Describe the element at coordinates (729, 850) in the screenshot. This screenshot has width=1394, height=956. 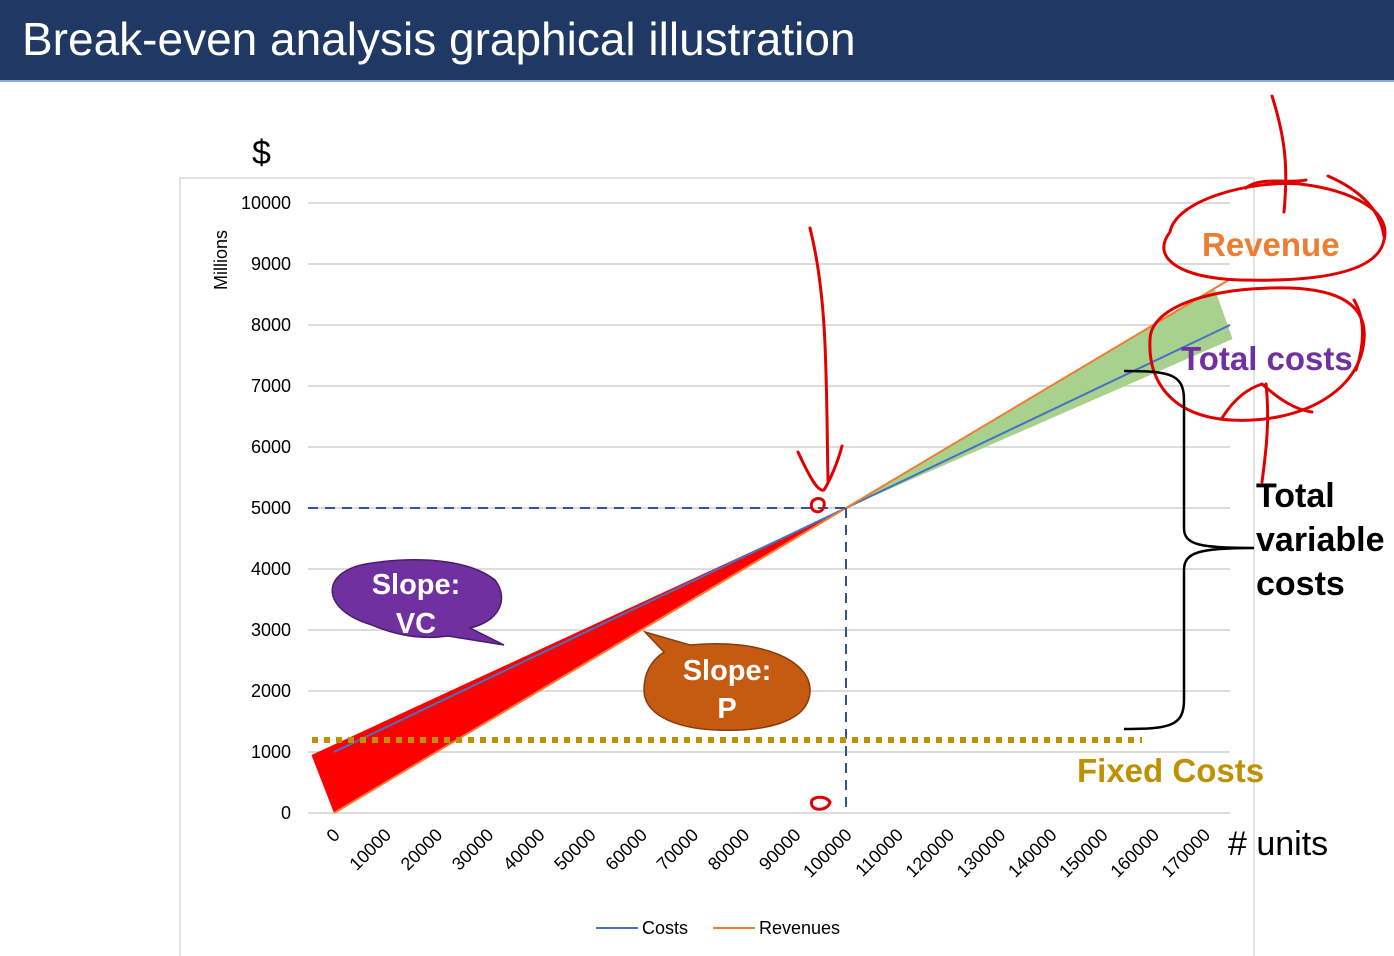
I see `x-tick-label: 80000` at that location.